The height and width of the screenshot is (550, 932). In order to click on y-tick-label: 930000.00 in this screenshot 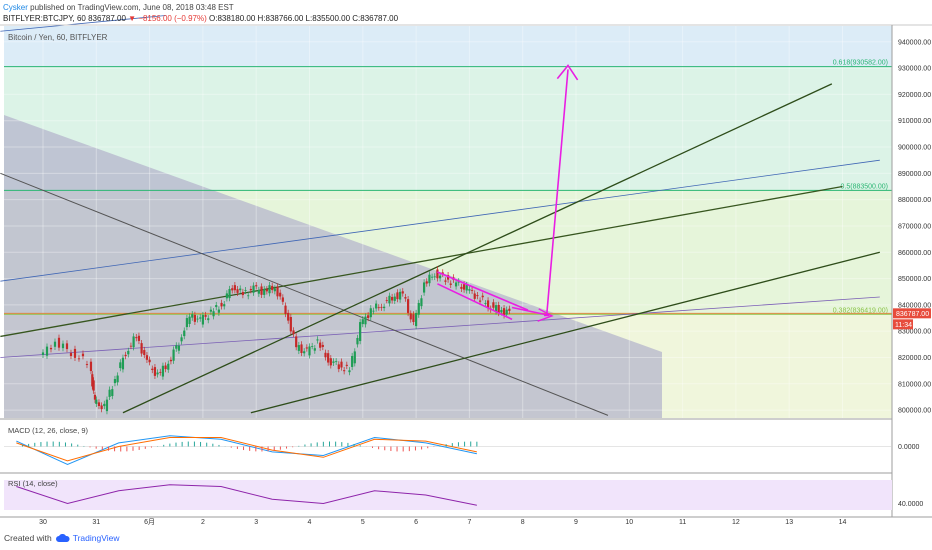, I will do `click(914, 69)`.